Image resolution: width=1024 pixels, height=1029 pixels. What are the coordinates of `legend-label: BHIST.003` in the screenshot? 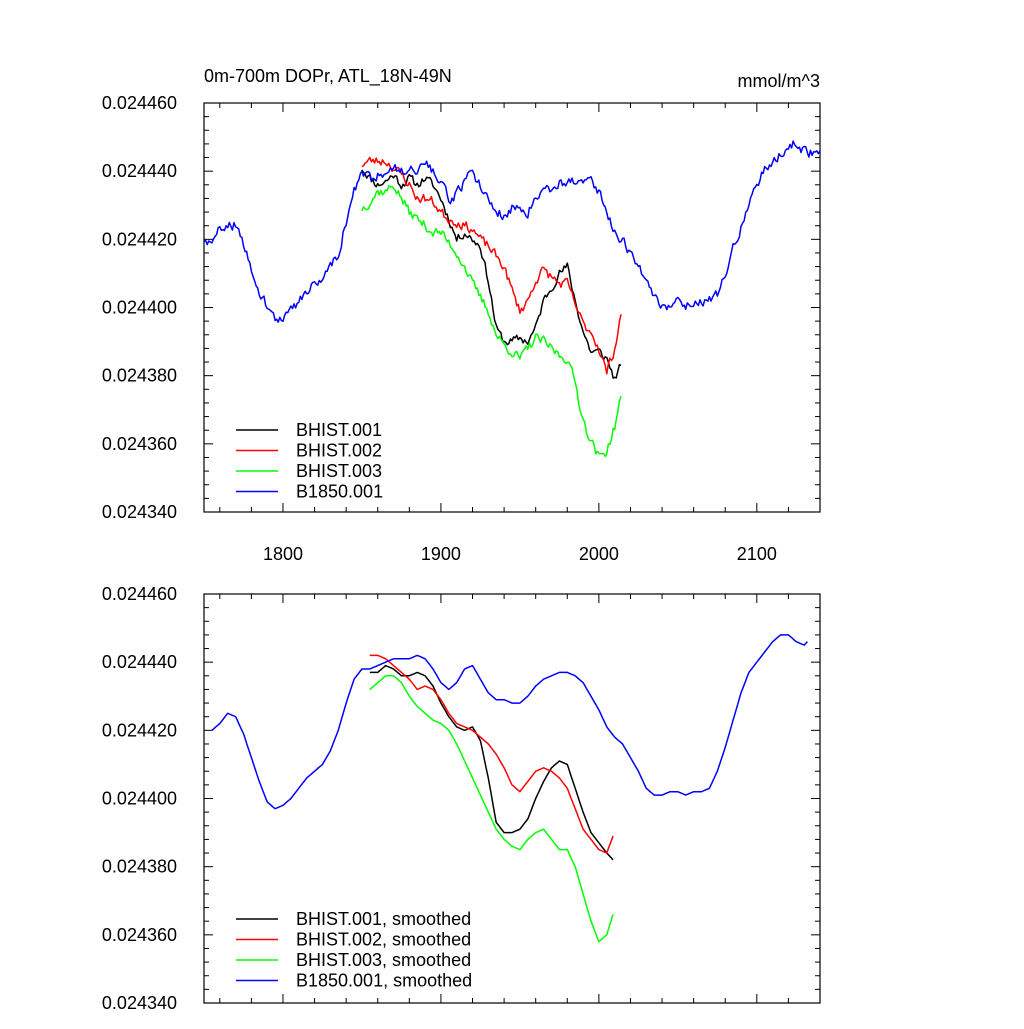 It's located at (339, 471).